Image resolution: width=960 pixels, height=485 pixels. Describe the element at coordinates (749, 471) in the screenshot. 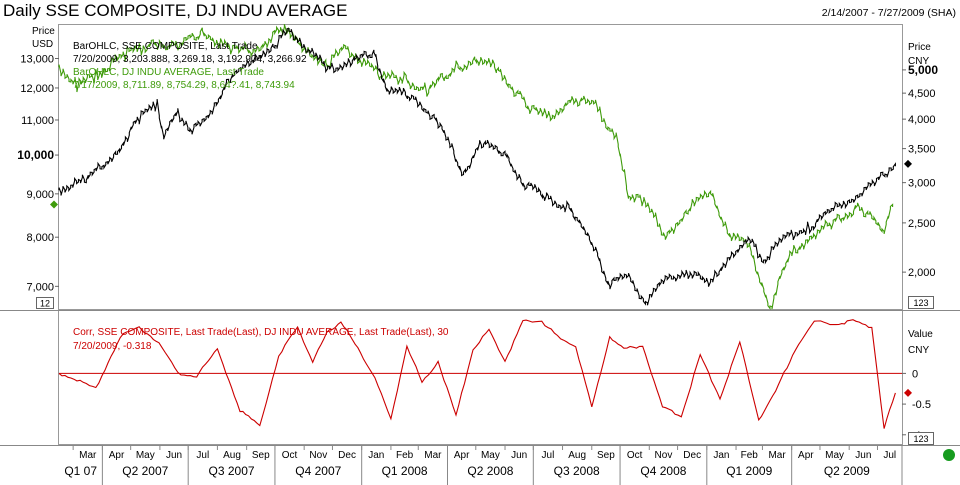

I see `quarter-label: Q1 2009` at that location.